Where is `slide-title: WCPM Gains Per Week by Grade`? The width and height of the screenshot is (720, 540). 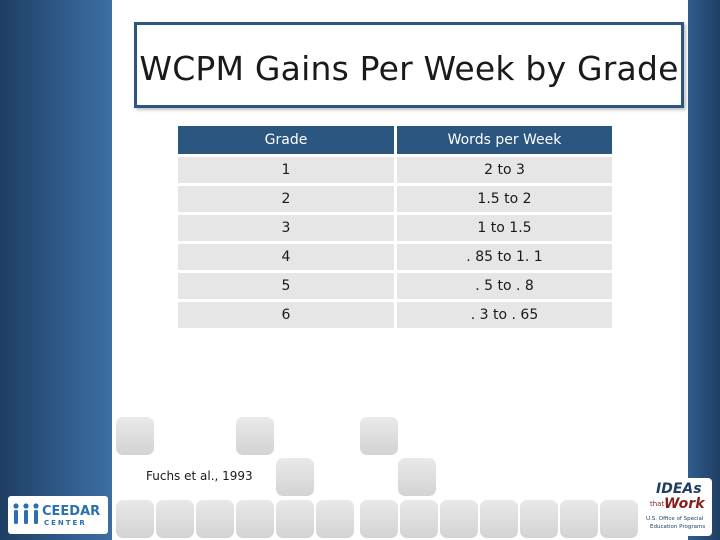
slide-title: WCPM Gains Per Week by Grade is located at coordinates (409, 68).